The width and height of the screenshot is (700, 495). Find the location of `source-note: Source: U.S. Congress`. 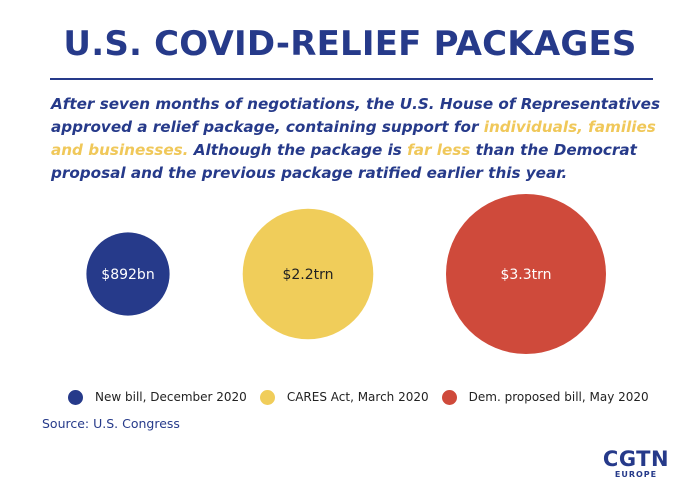

source-note: Source: U.S. Congress is located at coordinates (111, 423).